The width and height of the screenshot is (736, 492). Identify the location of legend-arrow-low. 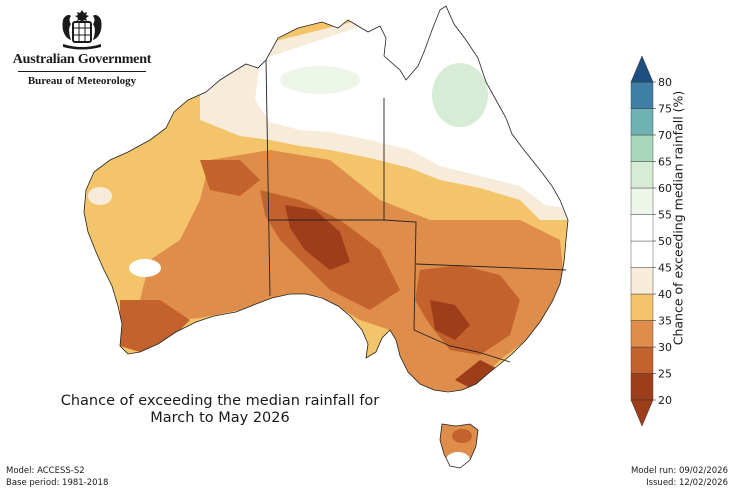
(642, 413).